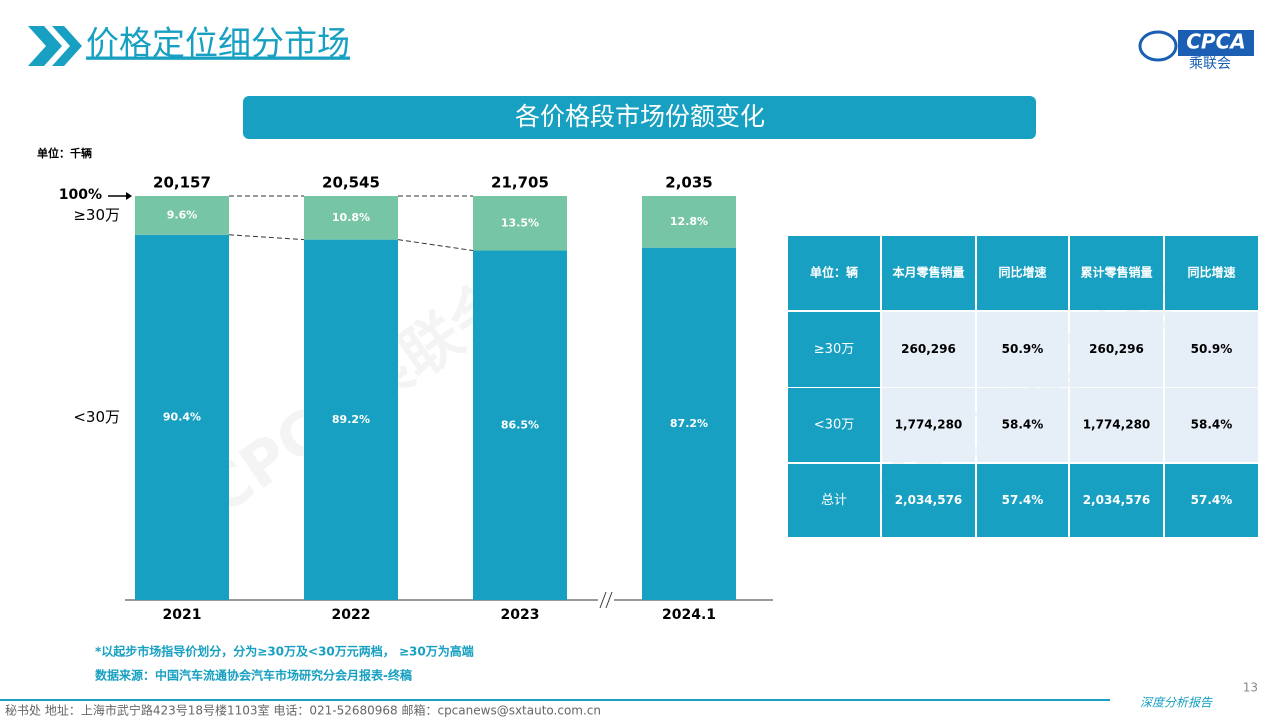 This screenshot has width=1280, height=720. Describe the element at coordinates (351, 615) in the screenshot. I see `x-tick-label: 2022` at that location.